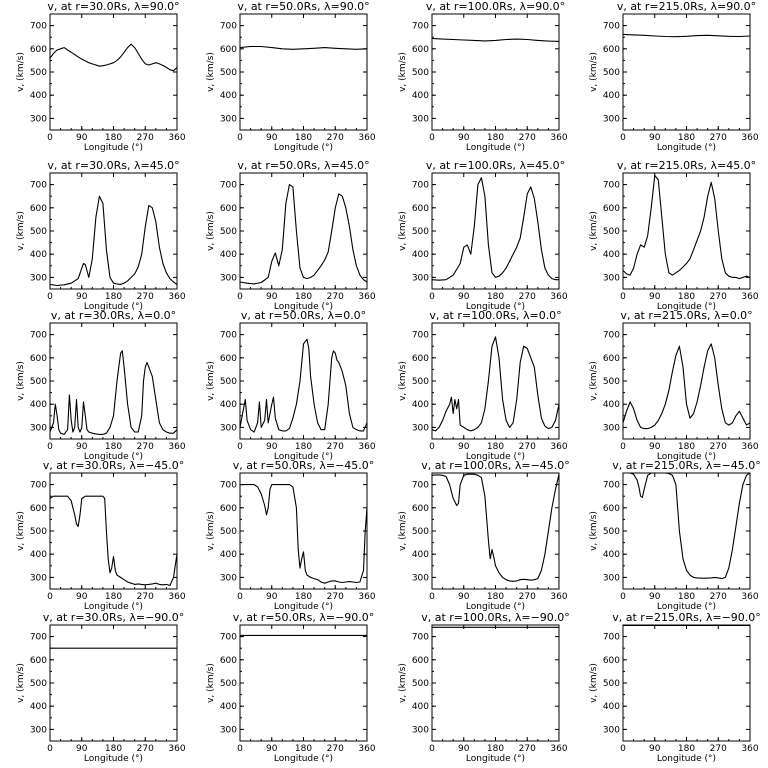 The image size is (768, 768). I want to click on chart-title: v, at r=30.0Rs, λ=−90.0°, so click(114, 617).